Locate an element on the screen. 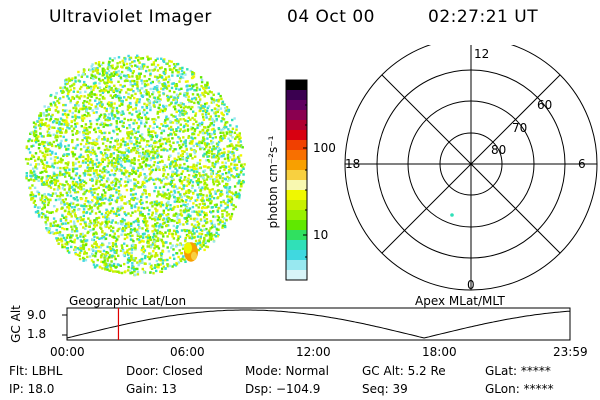 This screenshot has width=600, height=400. timeline-y-tick-high: 9.0 is located at coordinates (37, 315).